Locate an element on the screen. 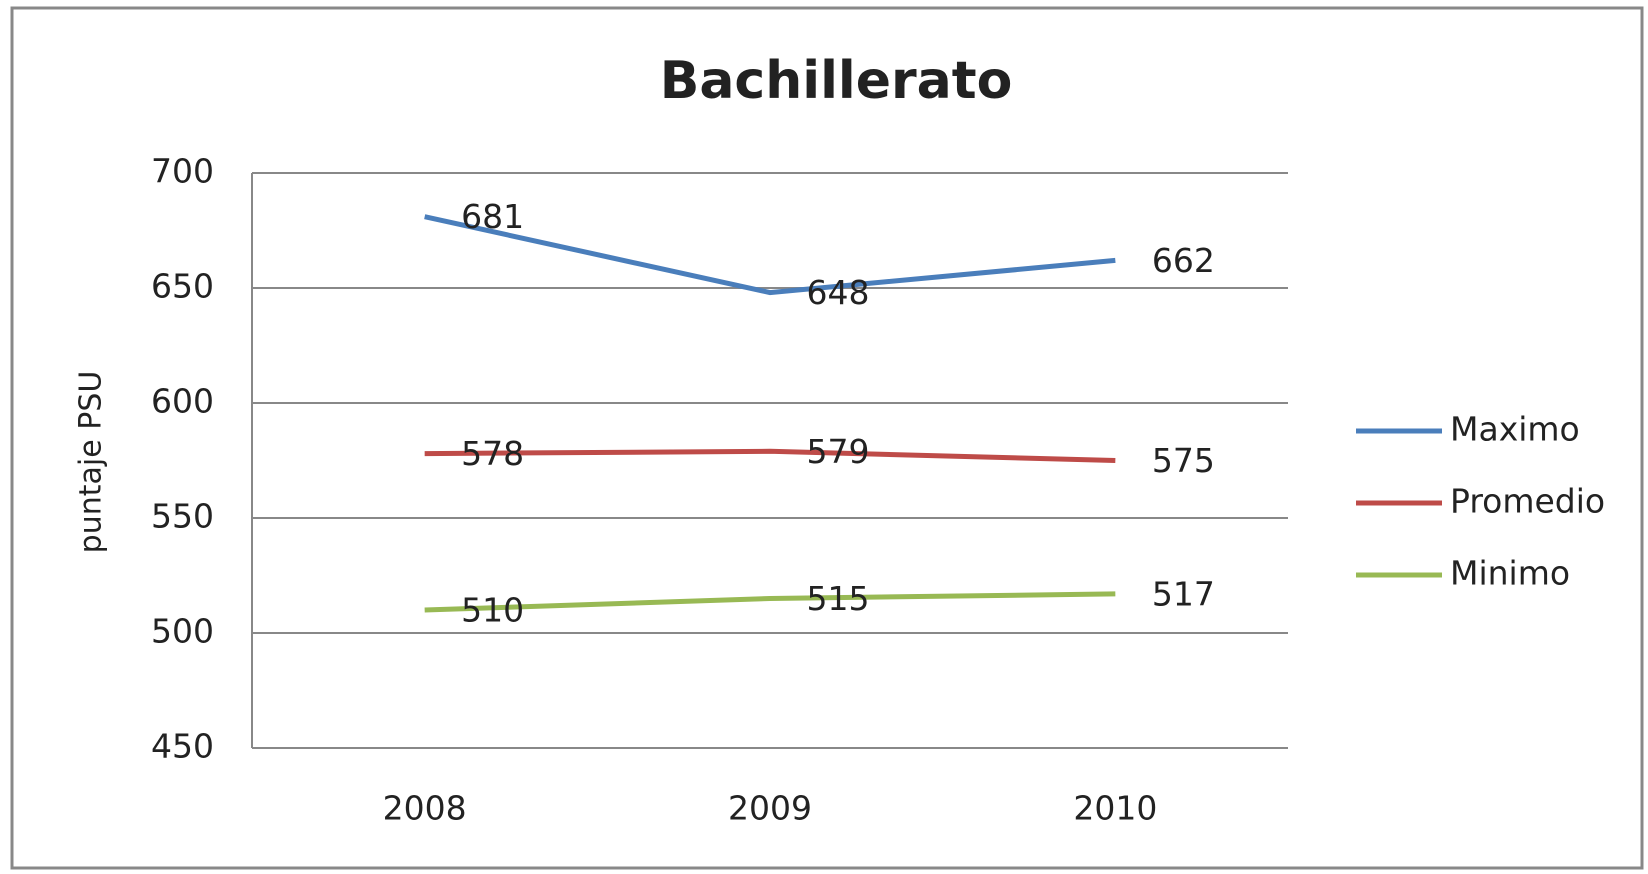 The width and height of the screenshot is (1648, 874). legend-label: Promedio is located at coordinates (1527, 501).